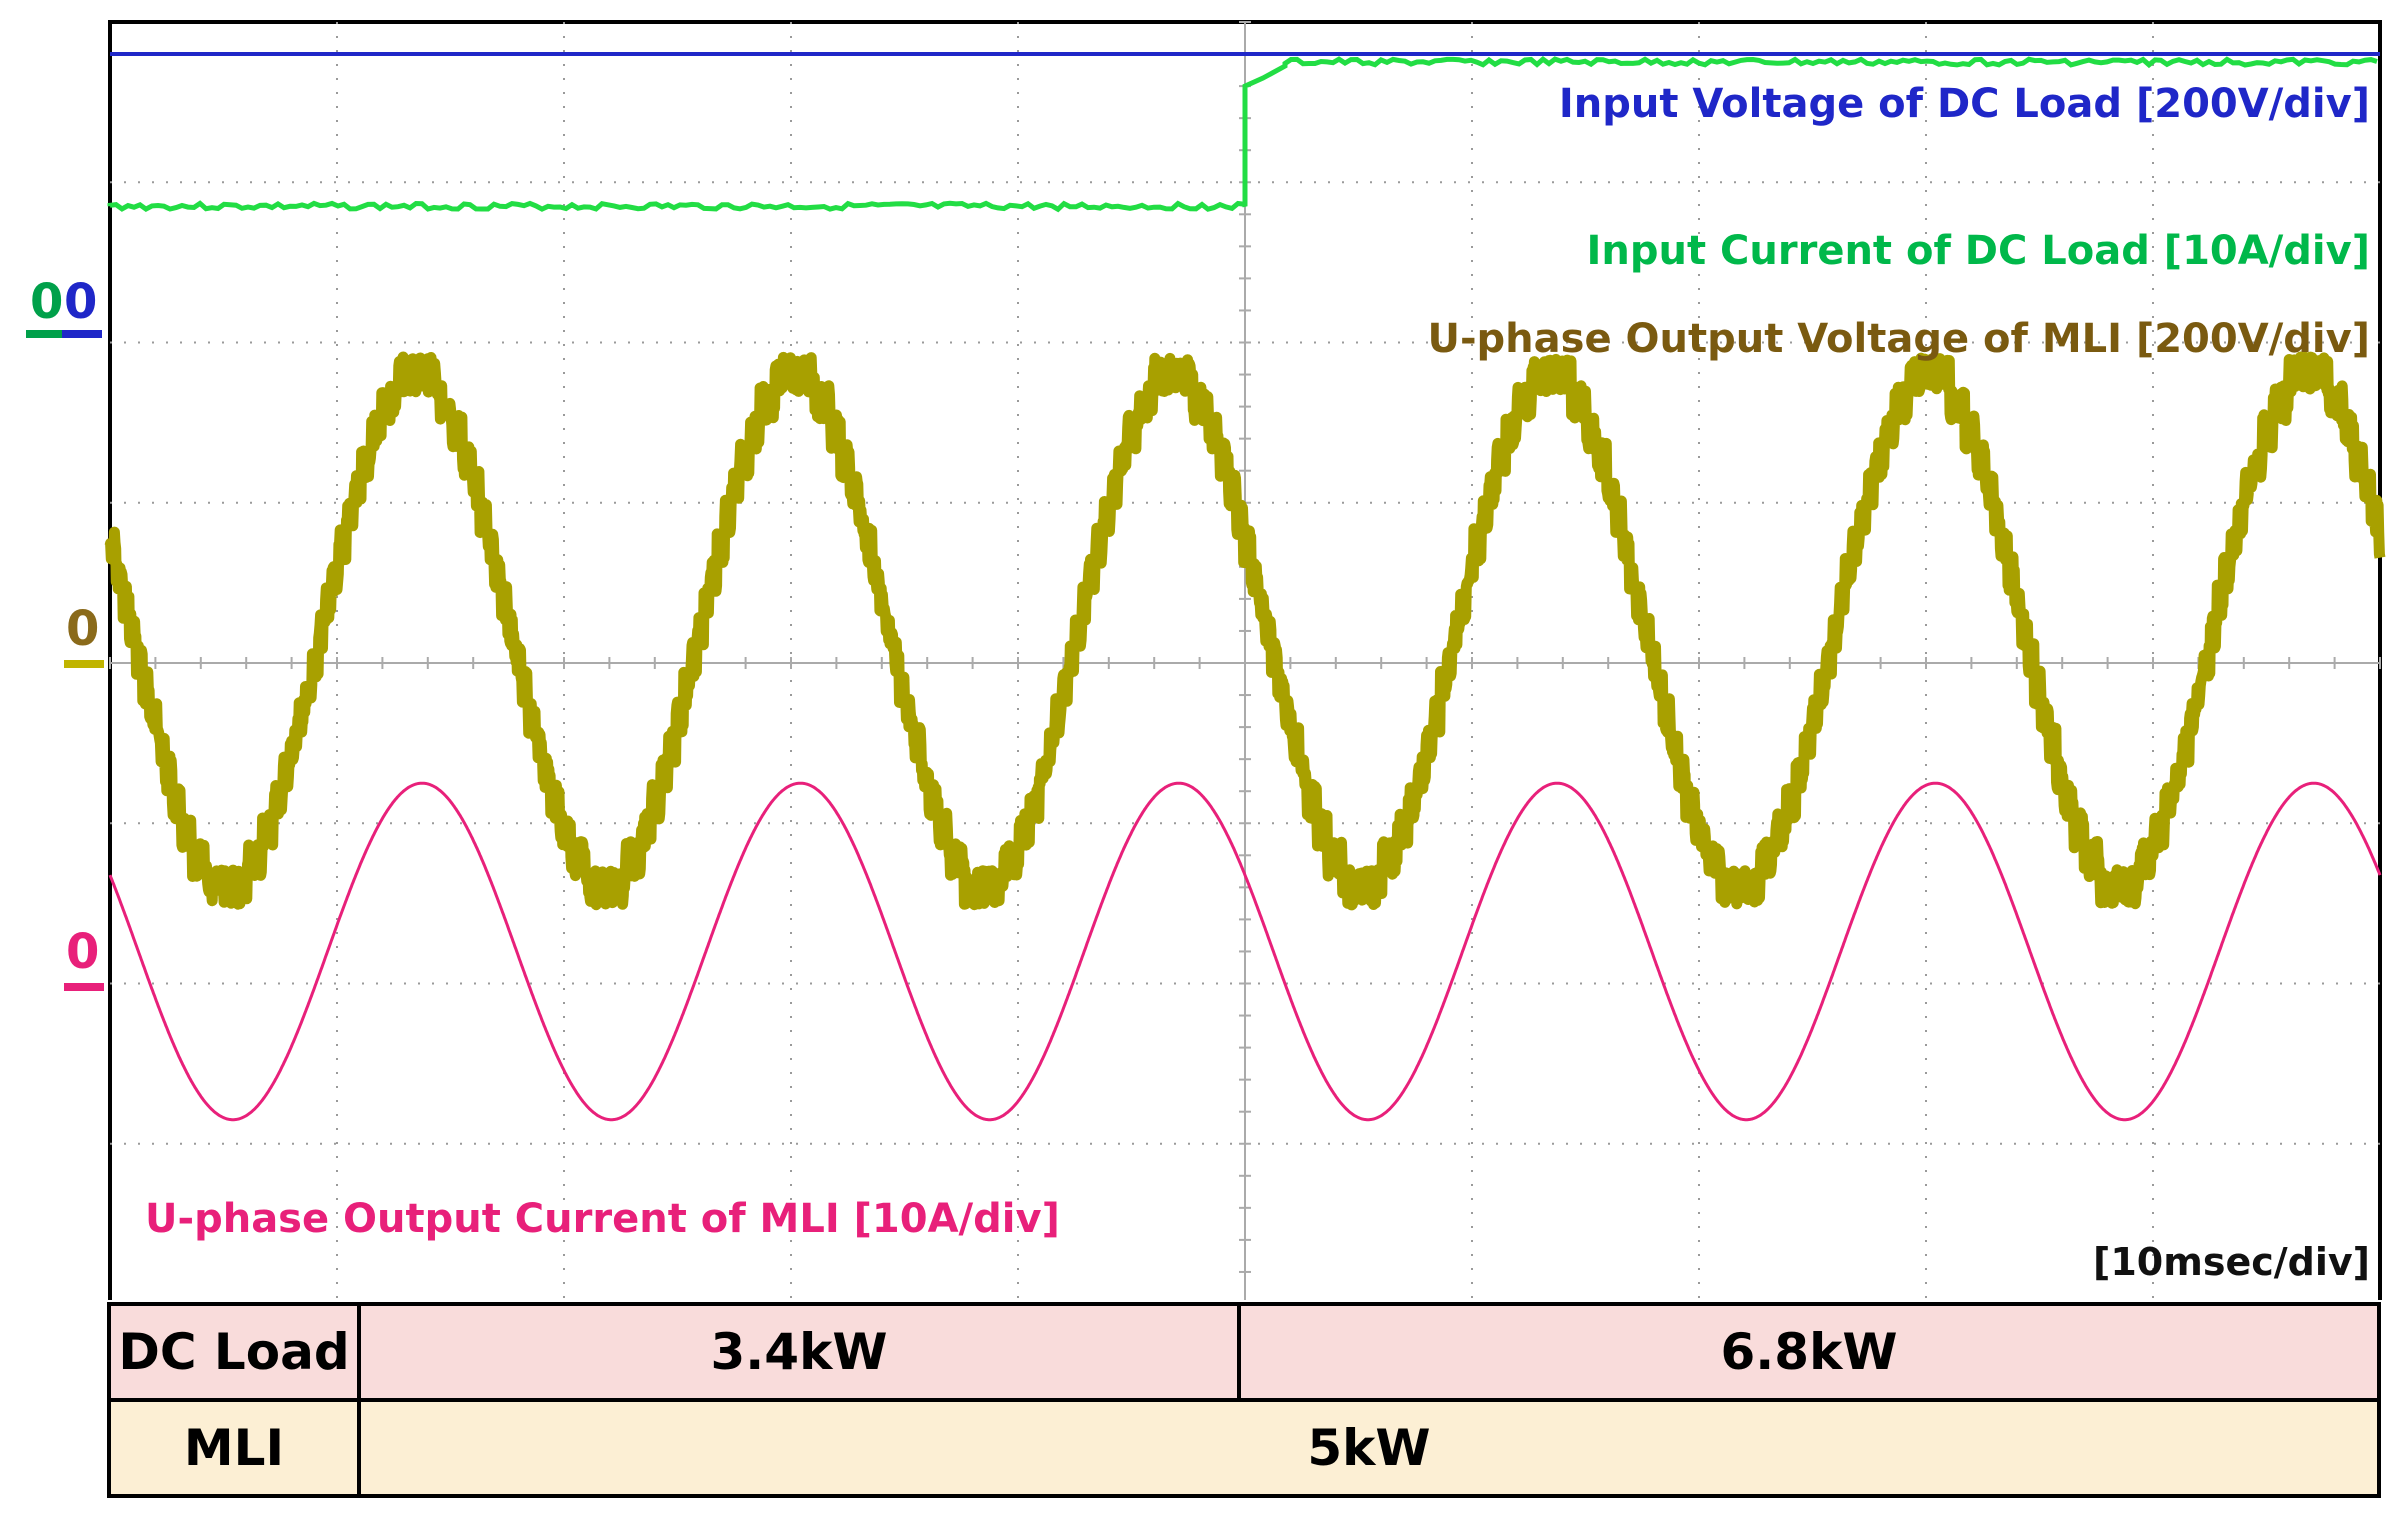 Image resolution: width=2386 pixels, height=1517 pixels. Describe the element at coordinates (82, 952) in the screenshot. I see `ground-marker-mli-current: 0` at that location.